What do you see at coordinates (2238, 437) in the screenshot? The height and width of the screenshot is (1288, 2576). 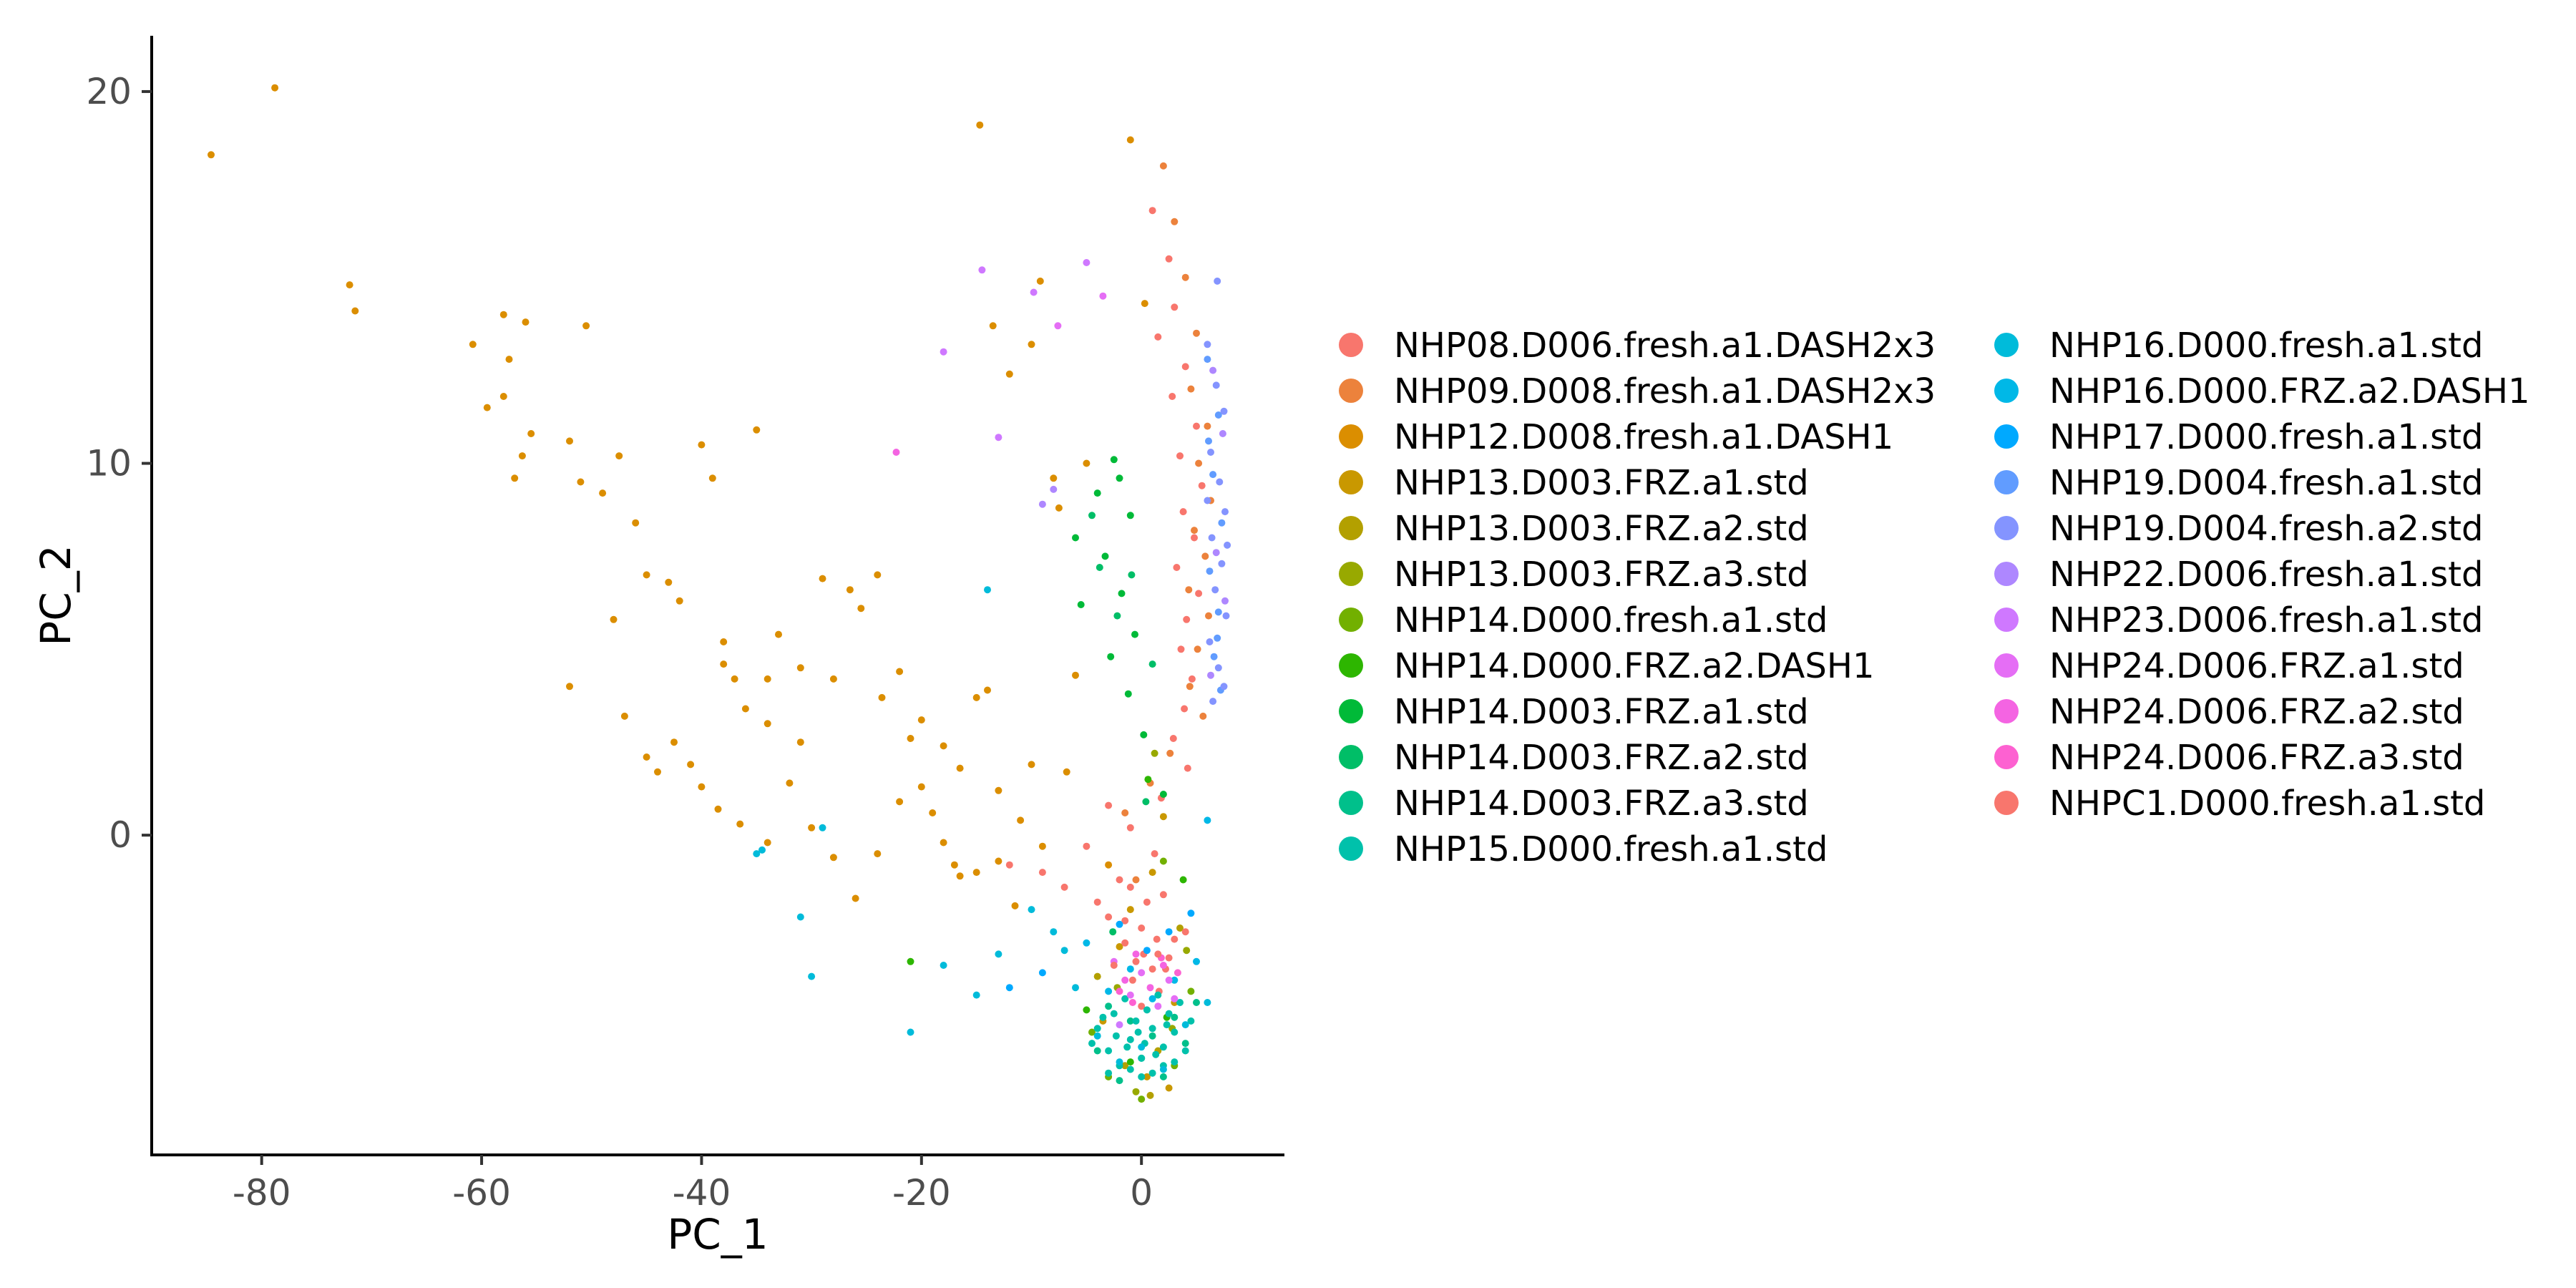 I see `legend-item: NHP17.D000.fresh.a1.std` at bounding box center [2238, 437].